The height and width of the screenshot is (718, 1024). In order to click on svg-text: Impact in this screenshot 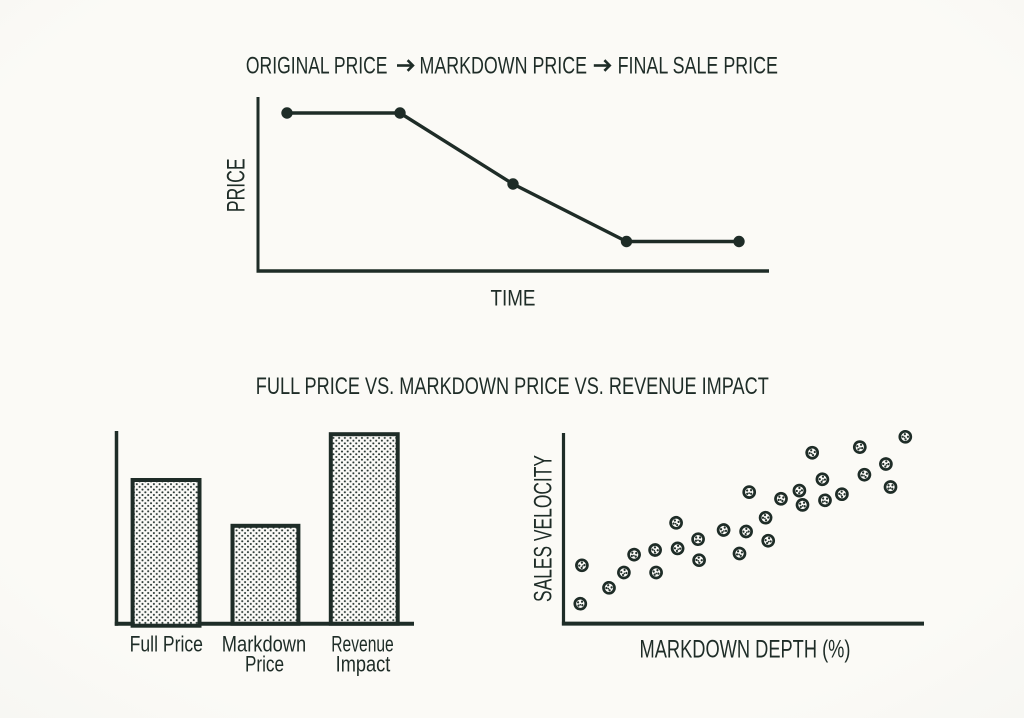, I will do `click(363, 664)`.